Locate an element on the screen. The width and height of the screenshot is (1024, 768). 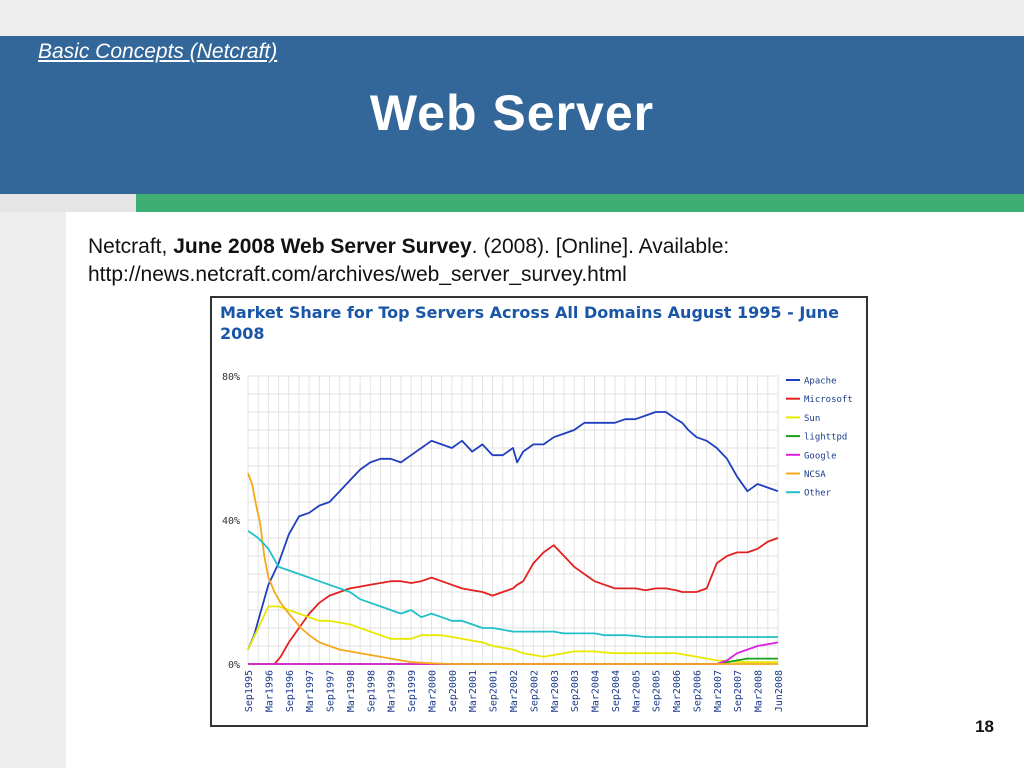
x-tick-label: Sep2001 is located at coordinates (494, 691).